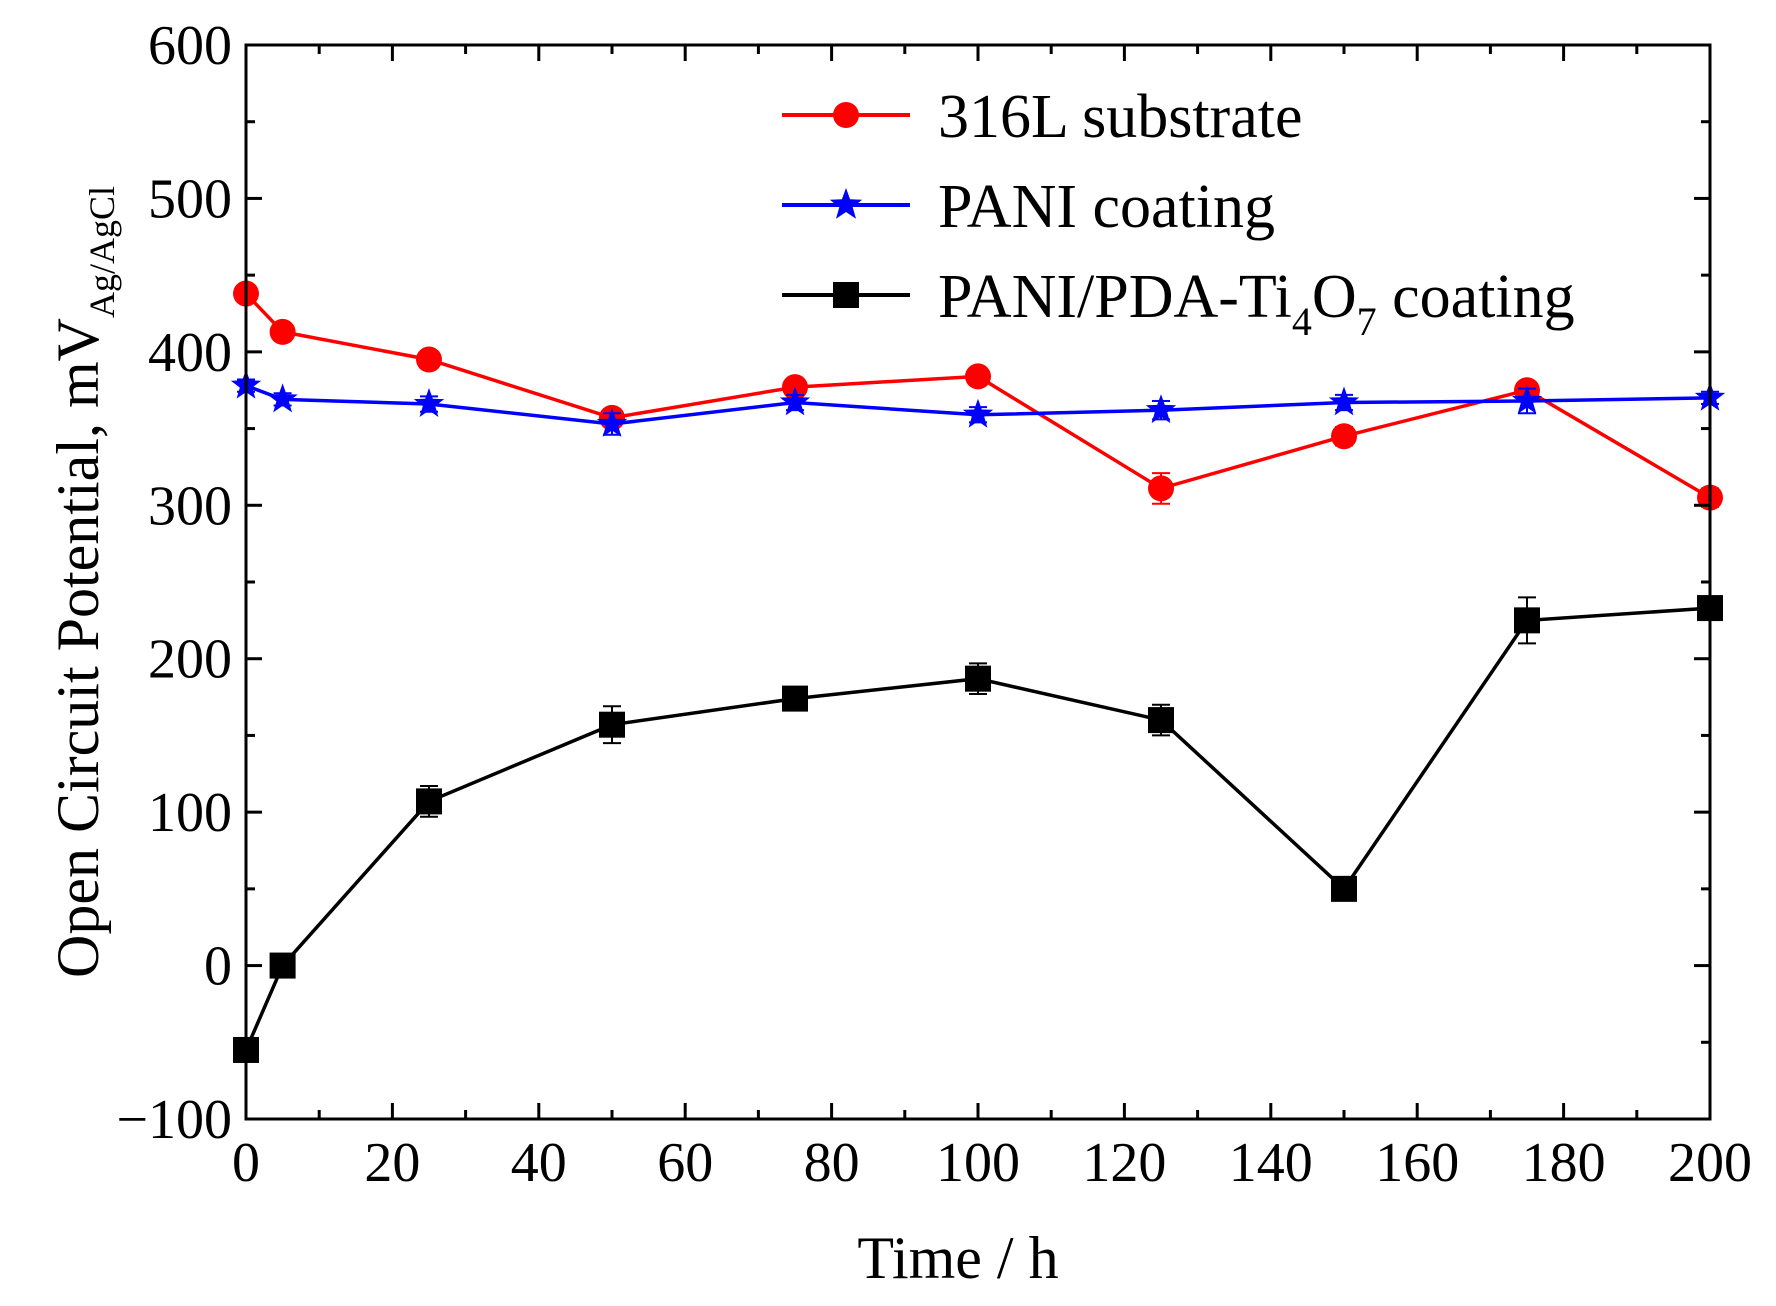 The height and width of the screenshot is (1306, 1776). I want to click on legend-label-pani-pda-main: PANI/PDA-Ti, so click(1115, 297).